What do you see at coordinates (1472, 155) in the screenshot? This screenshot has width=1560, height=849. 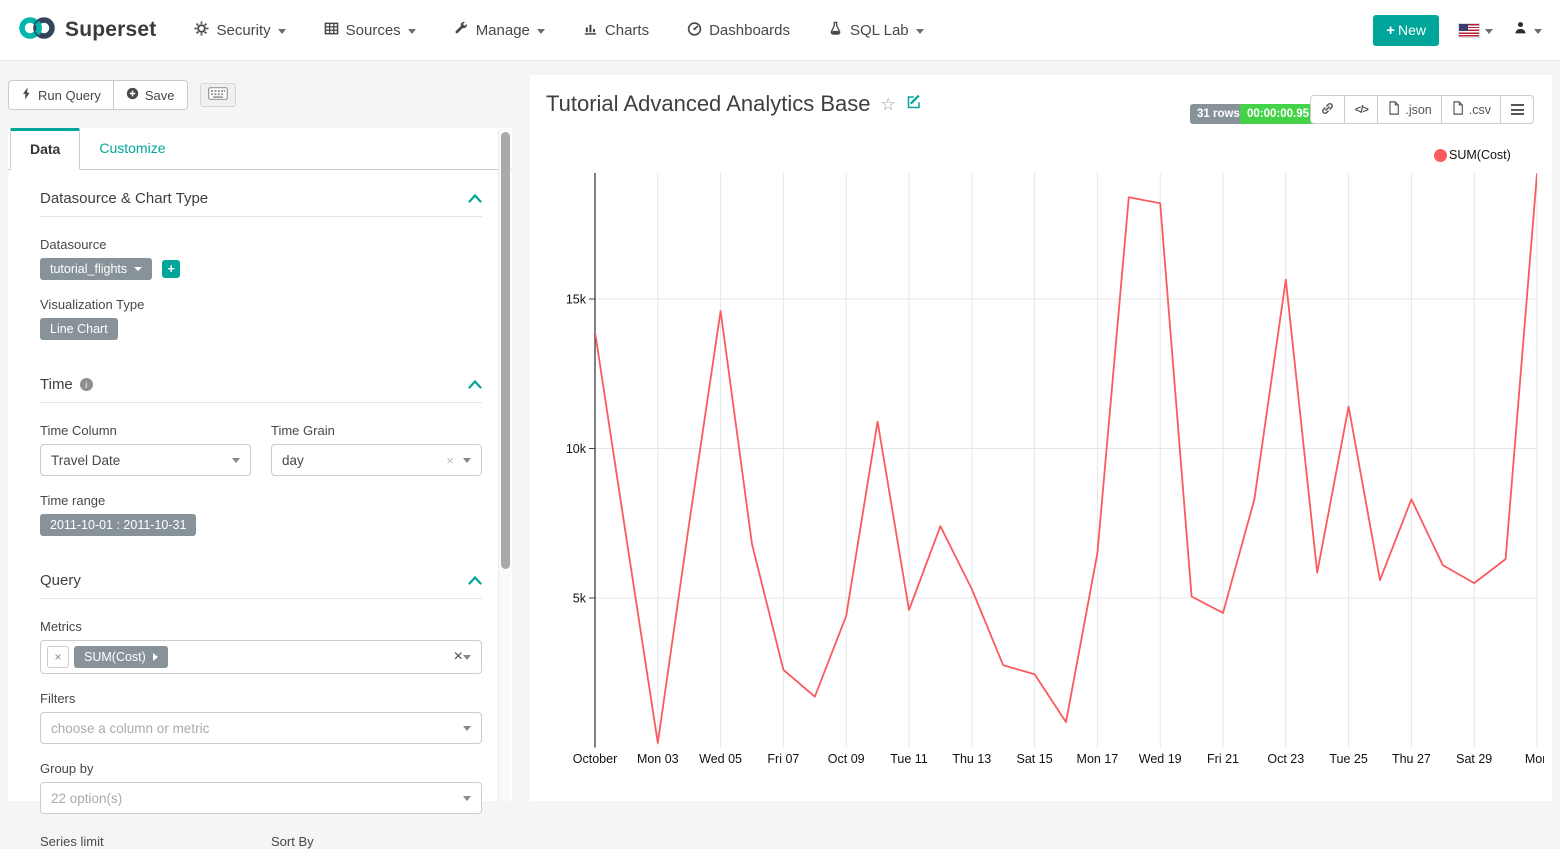 I see `chart-legend: SUM(Cost)` at bounding box center [1472, 155].